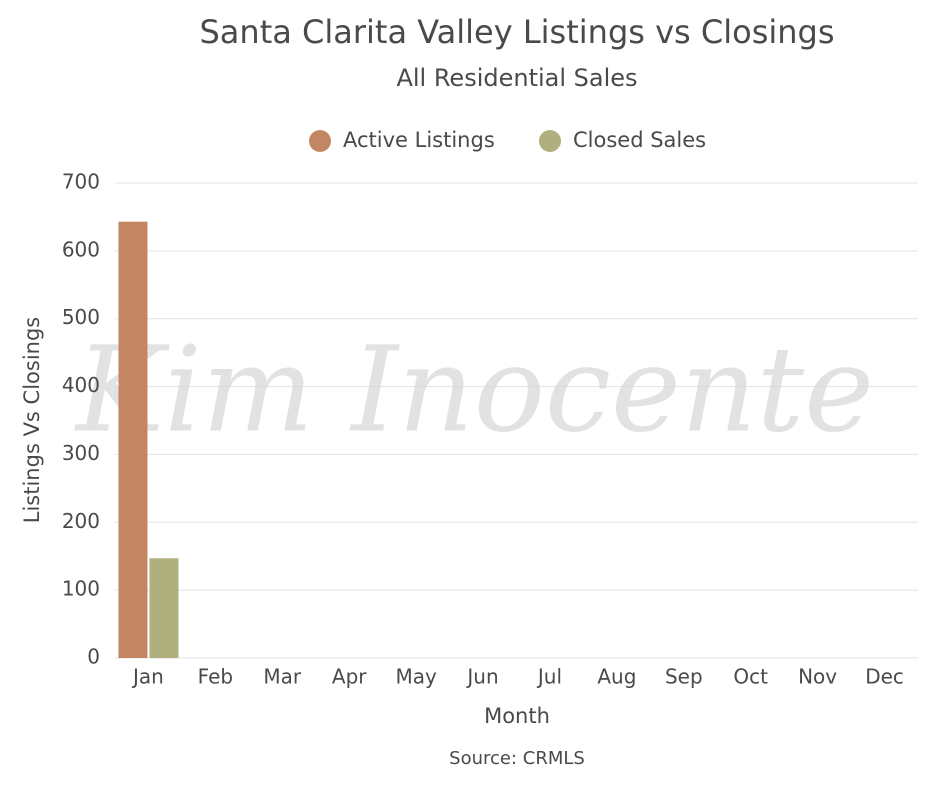  Describe the element at coordinates (516, 78) in the screenshot. I see `chart-subtitle: All Residential Sales` at that location.